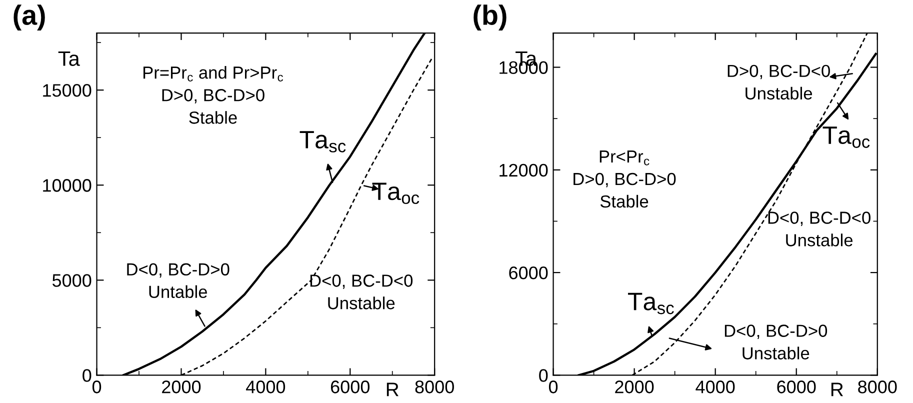 The image size is (913, 403). What do you see at coordinates (72, 280) in the screenshot?
I see `y-tick-label: 5000` at bounding box center [72, 280].